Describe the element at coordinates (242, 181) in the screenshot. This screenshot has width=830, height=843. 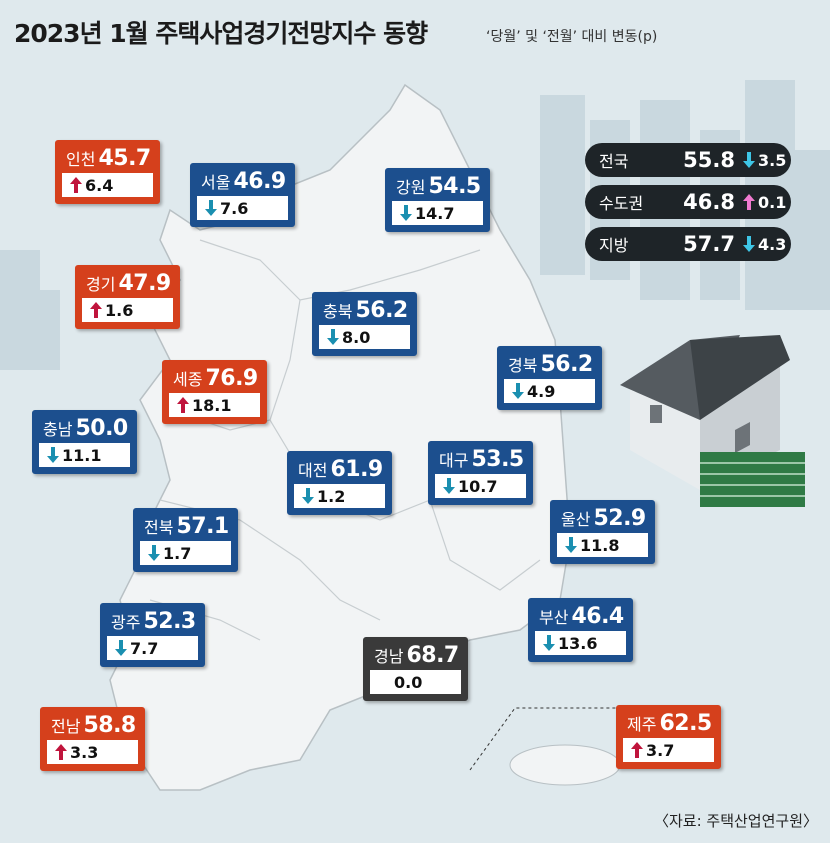
I see `region-header: 서울 46.9` at that location.